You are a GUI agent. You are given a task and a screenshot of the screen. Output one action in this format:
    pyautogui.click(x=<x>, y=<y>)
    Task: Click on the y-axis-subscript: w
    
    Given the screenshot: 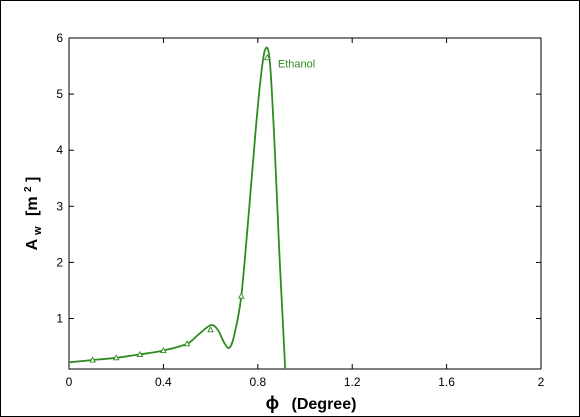 What is the action you would take?
    pyautogui.click(x=38, y=231)
    